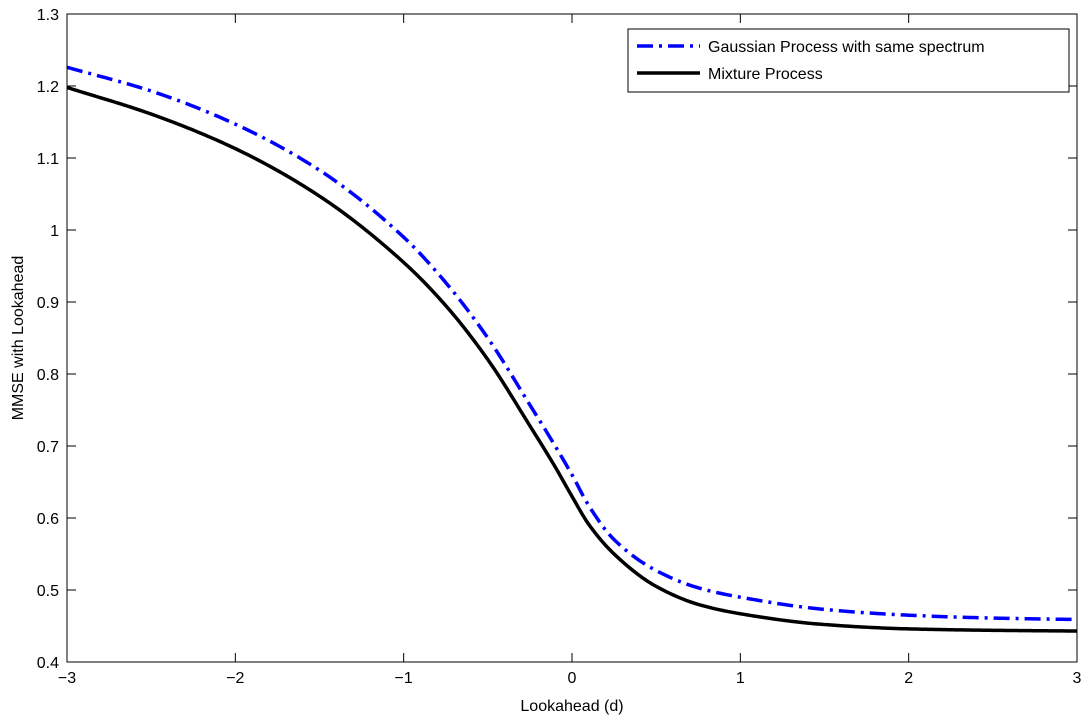 This screenshot has width=1086, height=717. What do you see at coordinates (765, 74) in the screenshot?
I see `legend-label: Mixture Process` at bounding box center [765, 74].